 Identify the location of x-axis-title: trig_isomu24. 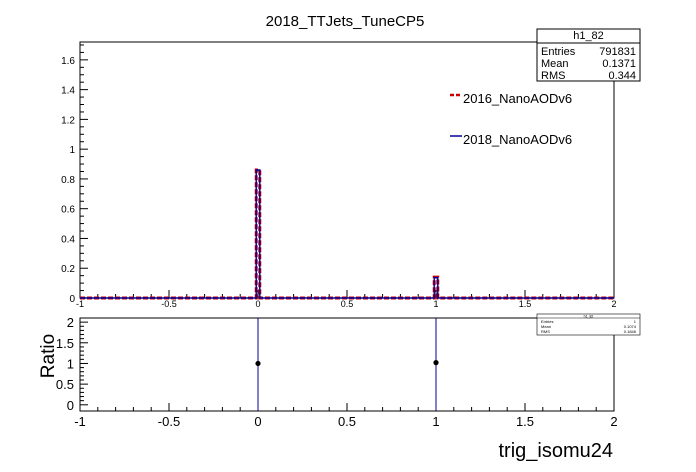
(555, 451).